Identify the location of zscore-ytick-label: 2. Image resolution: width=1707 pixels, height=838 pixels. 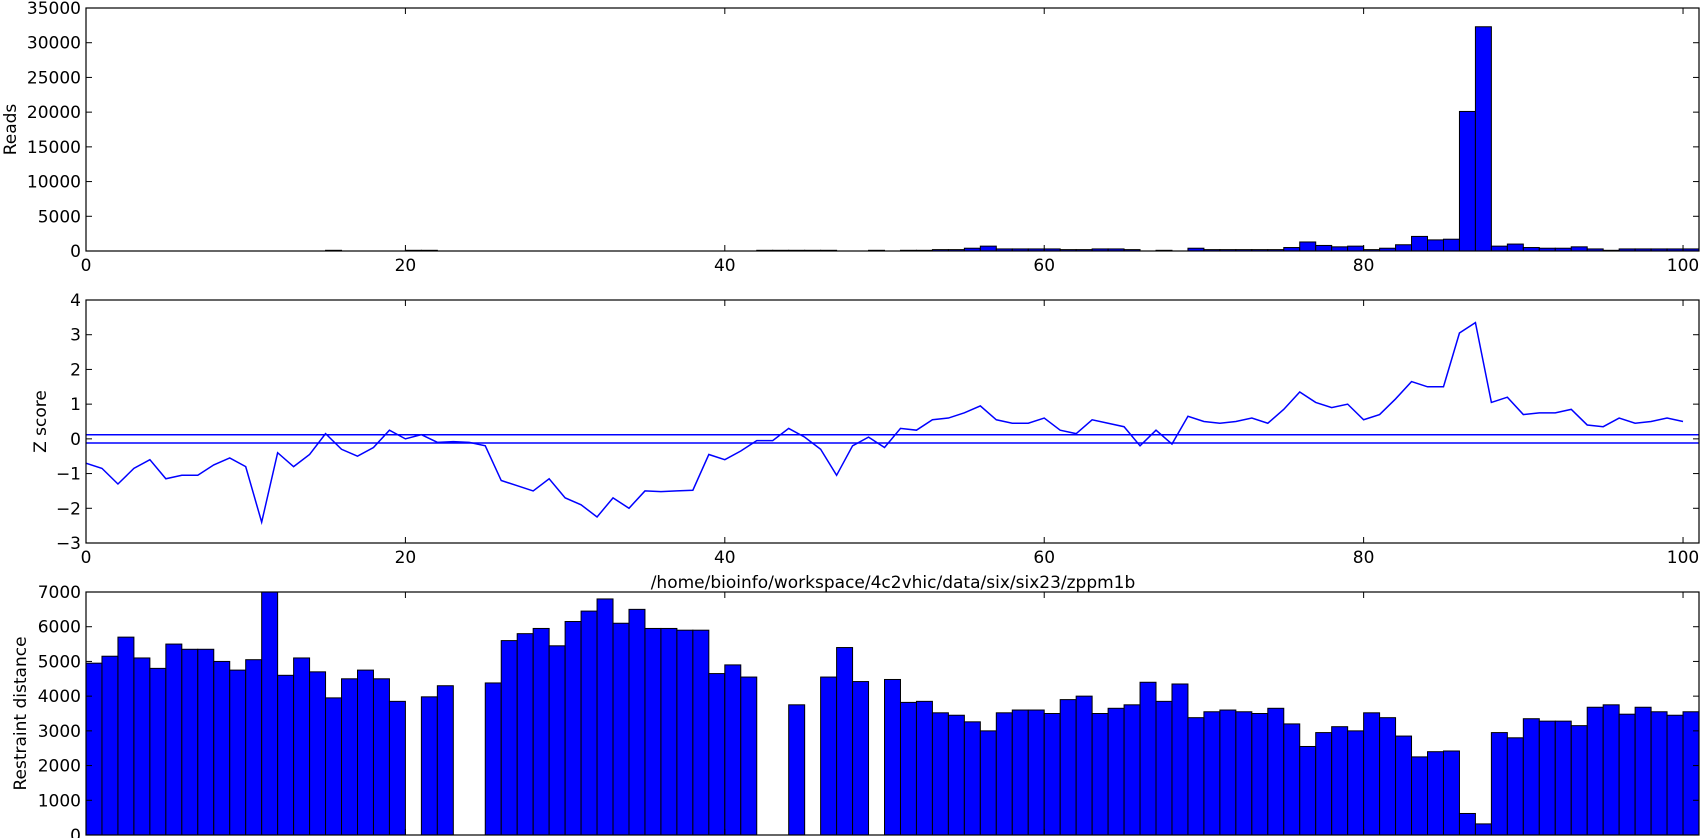
(75, 370).